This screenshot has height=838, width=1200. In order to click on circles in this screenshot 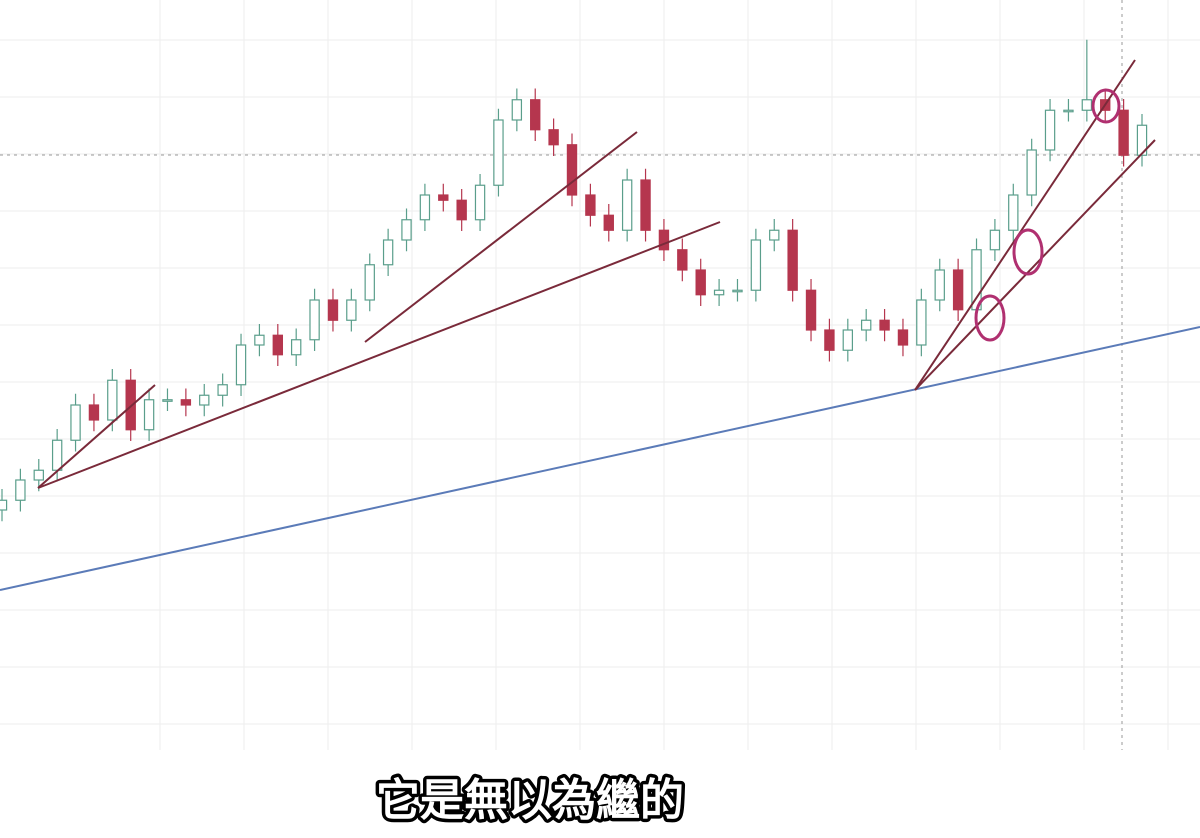, I will do `click(1047, 215)`.